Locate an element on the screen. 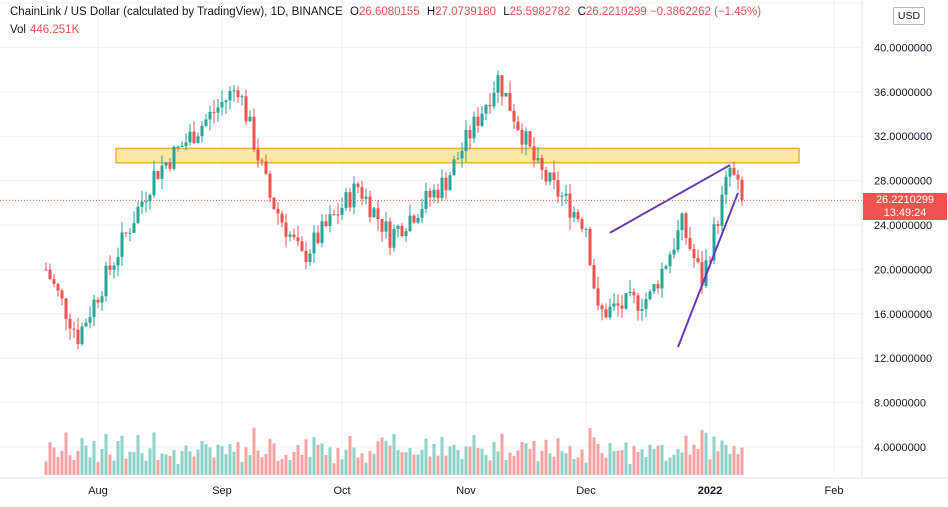  legend-high-label: H is located at coordinates (431, 12).